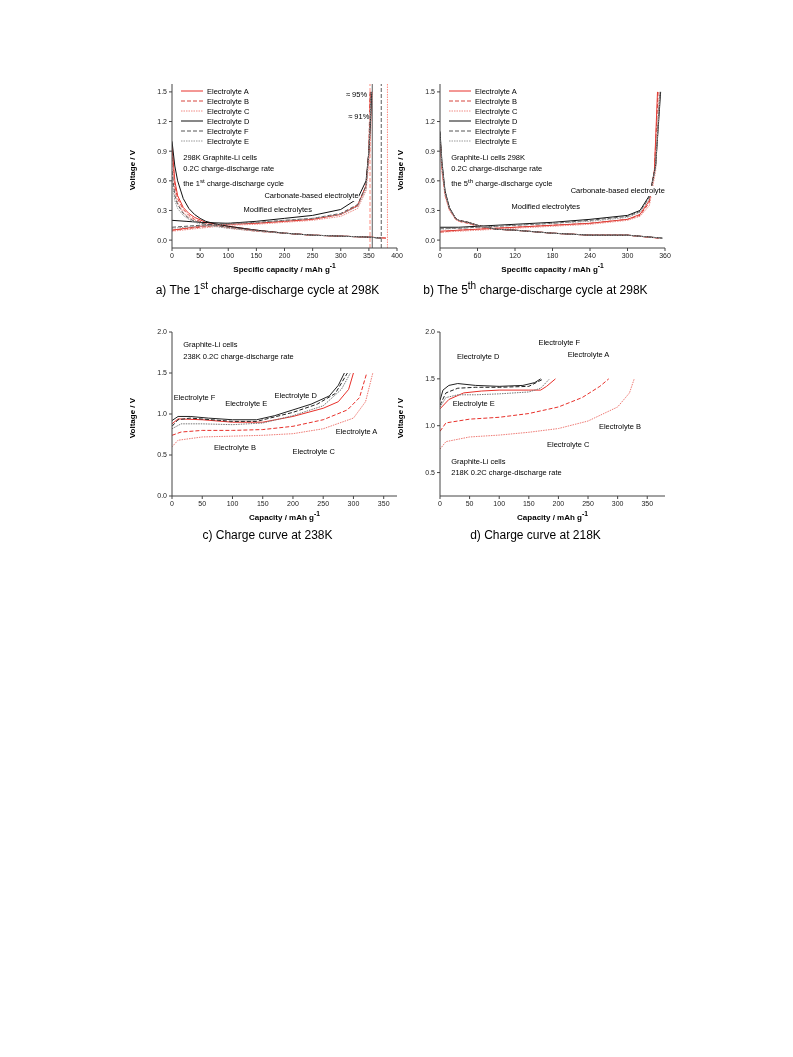  I want to click on text: a) The 1$^{st}$ charge-discharge cycle at 298K, so click(267, 288).